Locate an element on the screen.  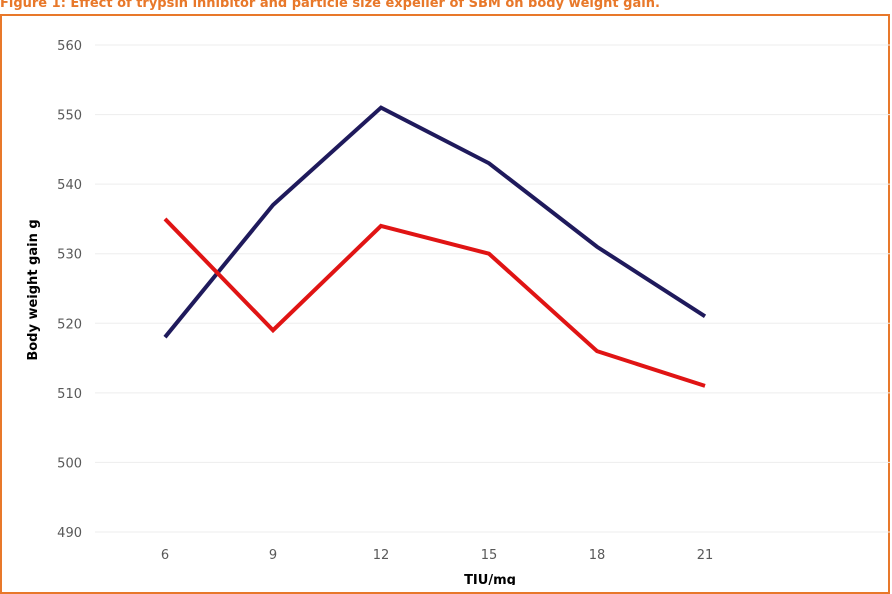
y-axis-ticks: 560 550 540 530 520 510 500 490 is located at coordinates (69, 290).